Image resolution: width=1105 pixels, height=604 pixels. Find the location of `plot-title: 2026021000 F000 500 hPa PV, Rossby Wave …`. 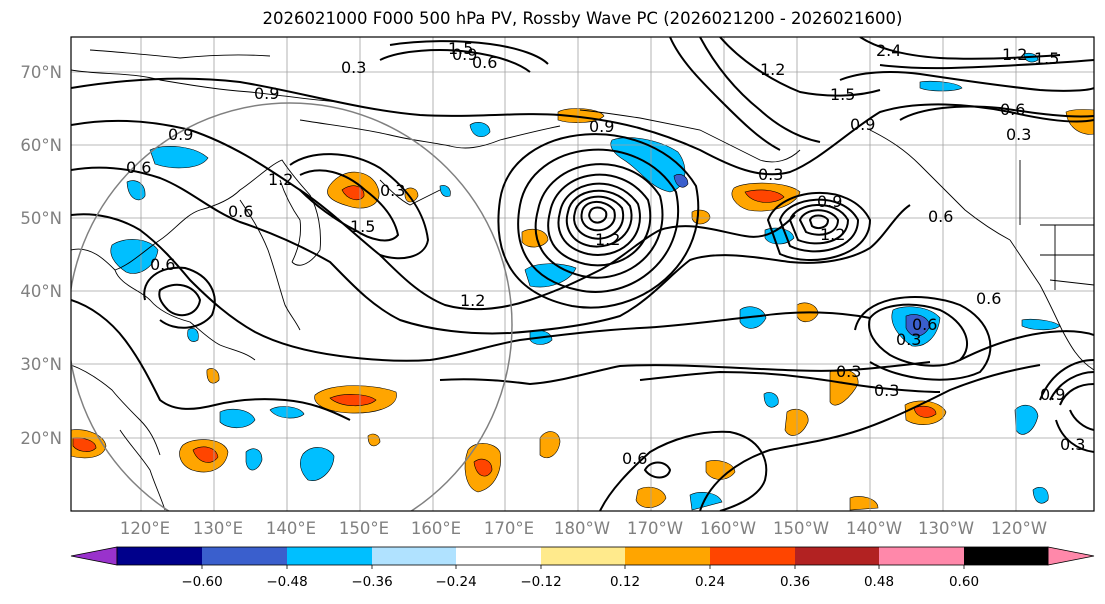

plot-title: 2026021000 F000 500 hPa PV, Rossby Wave … is located at coordinates (582, 18).